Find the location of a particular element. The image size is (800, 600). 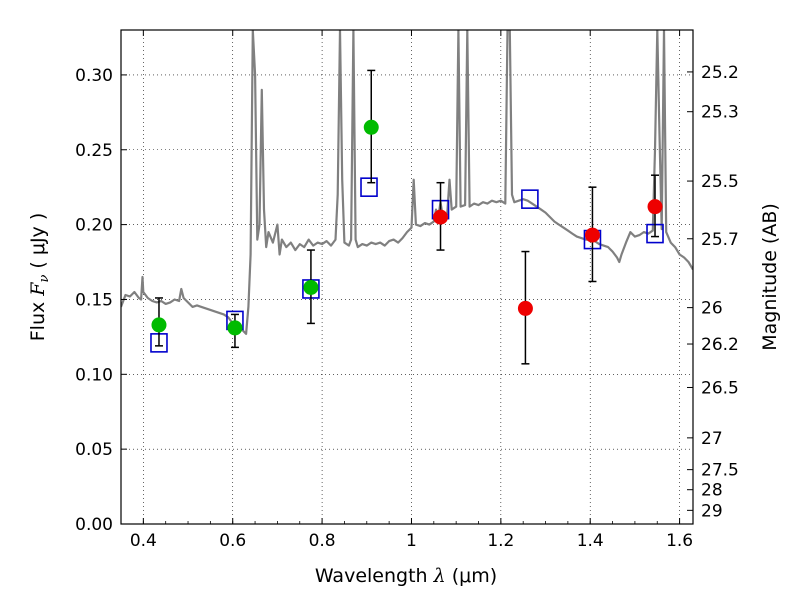

y-tick-label: 0.10 is located at coordinates (94, 375).